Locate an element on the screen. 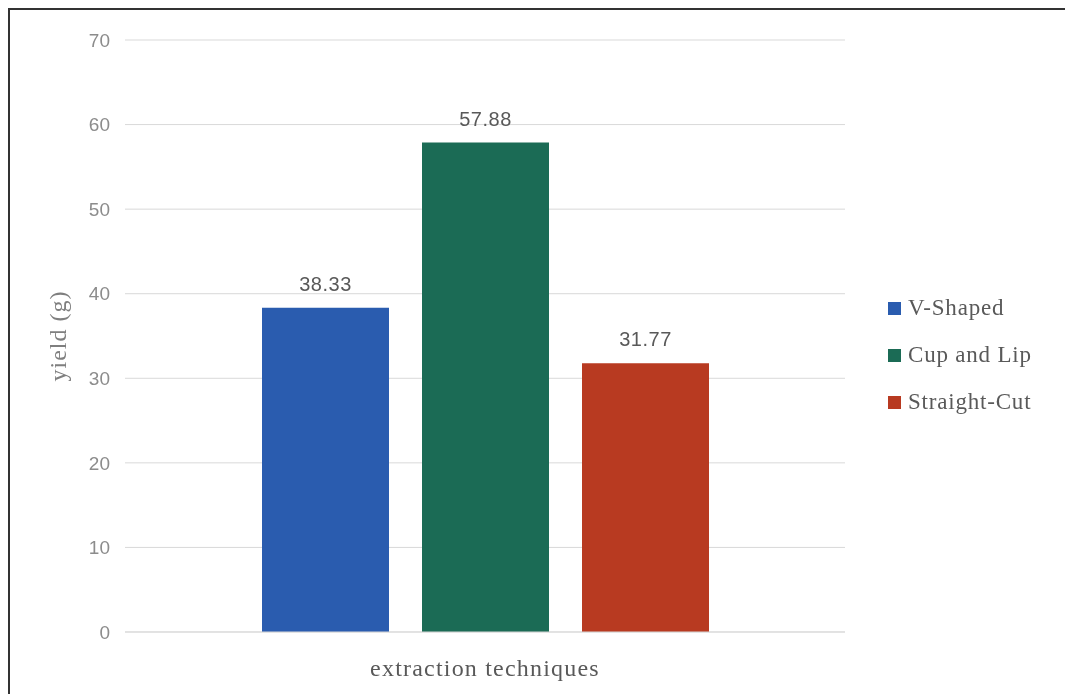  legend-label: Straight-Cut is located at coordinates (970, 402).